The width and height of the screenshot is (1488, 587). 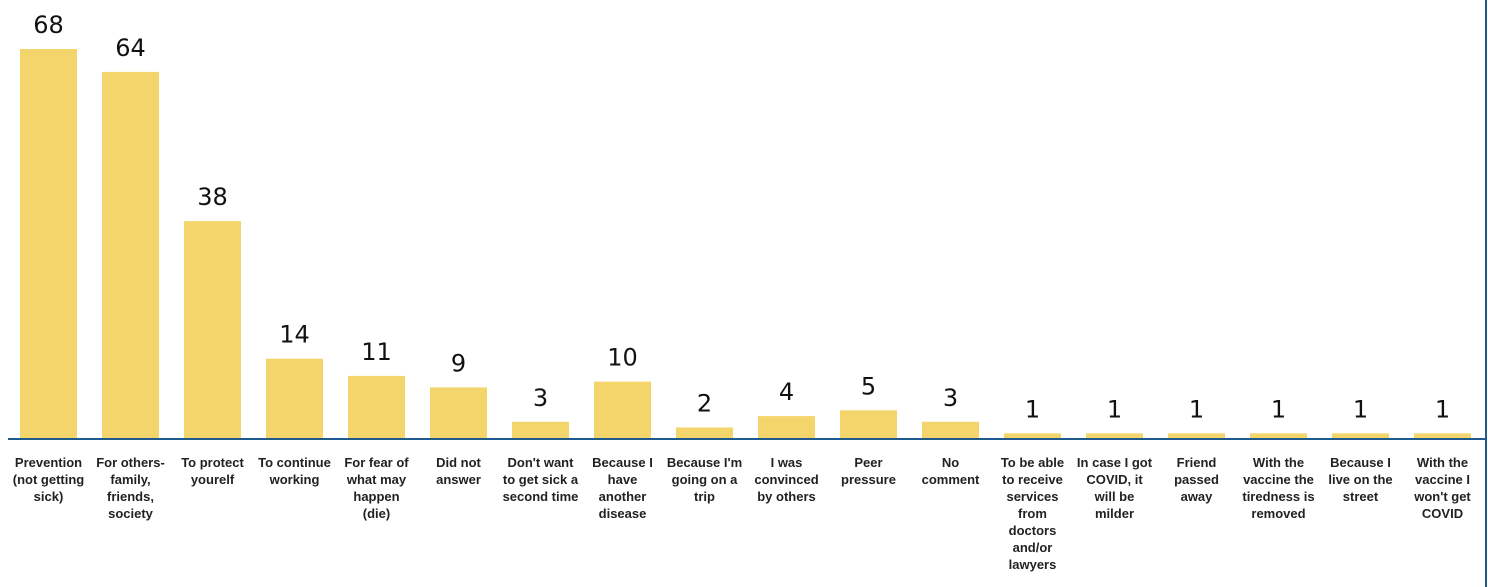 I want to click on value-label-8: 10, so click(x=622, y=358).